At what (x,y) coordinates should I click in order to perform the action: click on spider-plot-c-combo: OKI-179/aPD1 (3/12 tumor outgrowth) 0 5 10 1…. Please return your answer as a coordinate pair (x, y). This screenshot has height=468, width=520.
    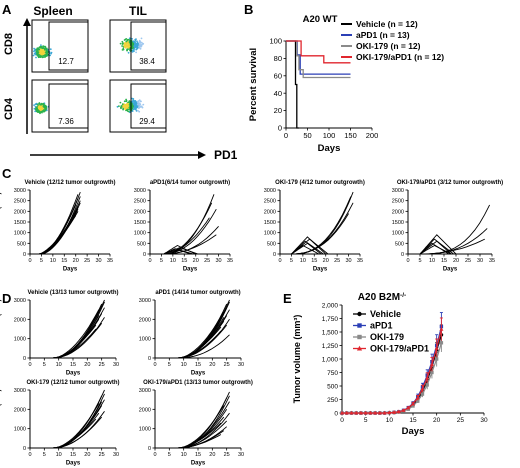
    Looking at the image, I should click on (447, 226).